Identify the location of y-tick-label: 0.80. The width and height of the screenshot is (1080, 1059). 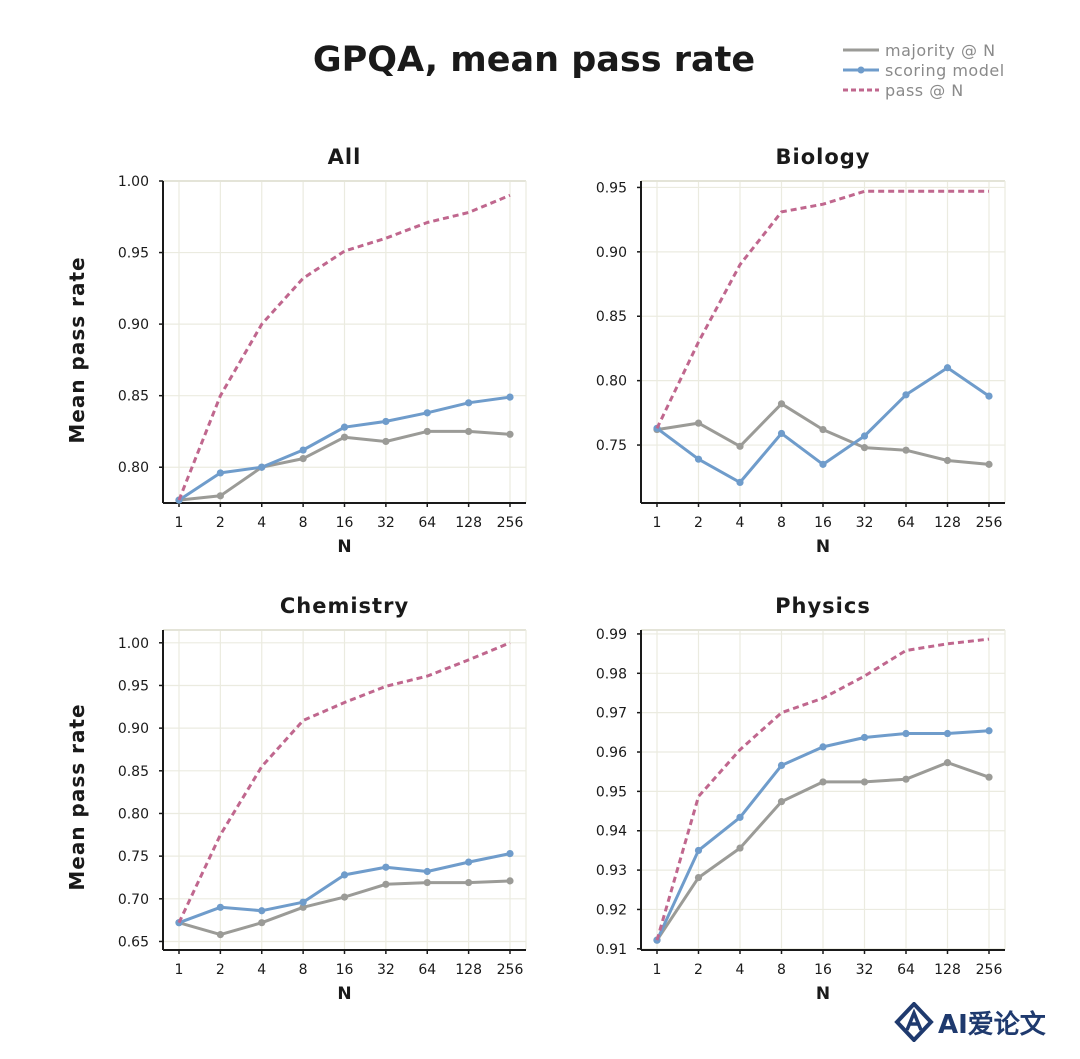
(611, 382).